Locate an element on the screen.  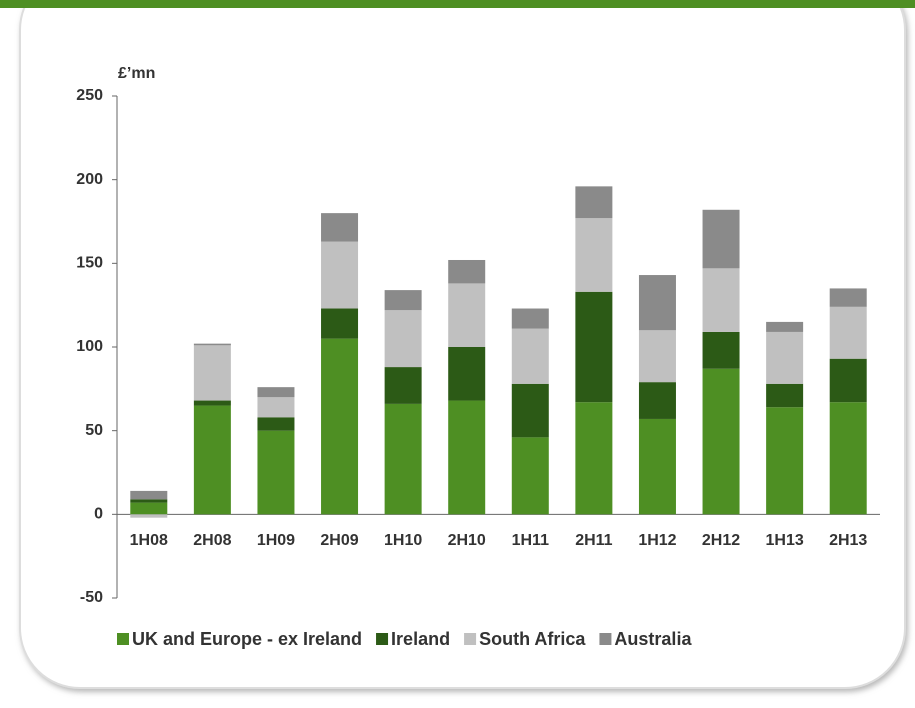
y-tick-label: 150 is located at coordinates (89, 263).